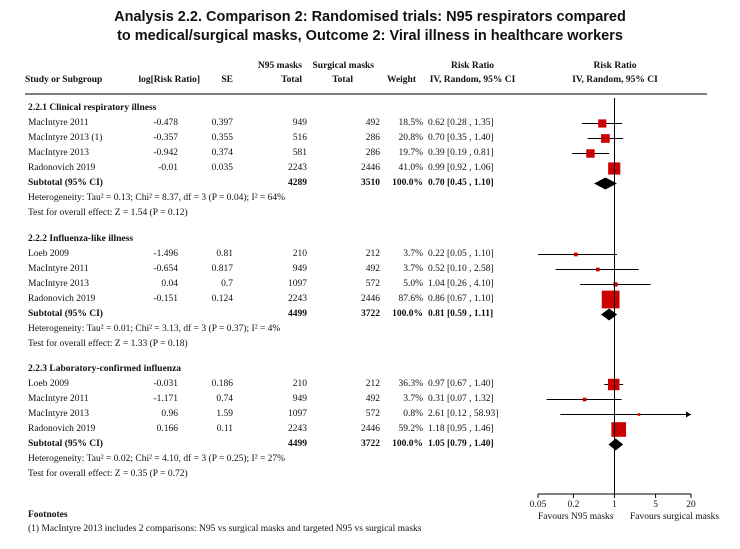 The width and height of the screenshot is (740, 549). Describe the element at coordinates (461, 429) in the screenshot. I see `study-ci: 1.18 [0.95 , 1.46]` at that location.